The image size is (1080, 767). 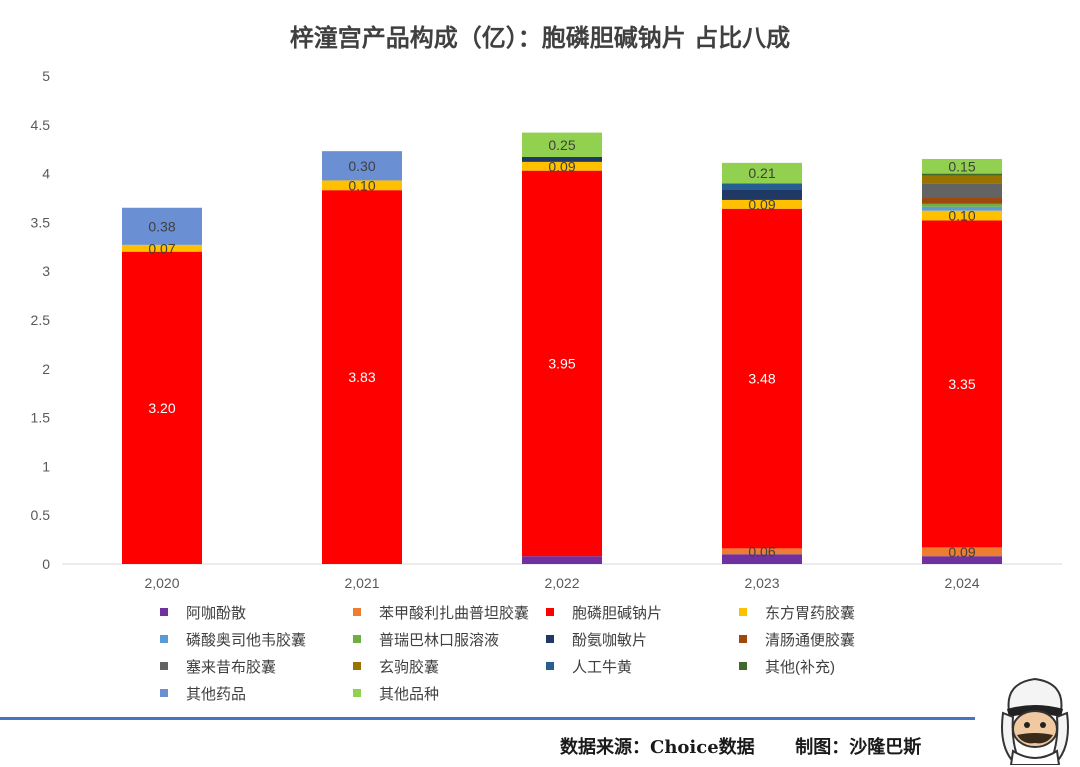 I want to click on chart-author: 制图：沙隆巴斯, so click(x=858, y=747).